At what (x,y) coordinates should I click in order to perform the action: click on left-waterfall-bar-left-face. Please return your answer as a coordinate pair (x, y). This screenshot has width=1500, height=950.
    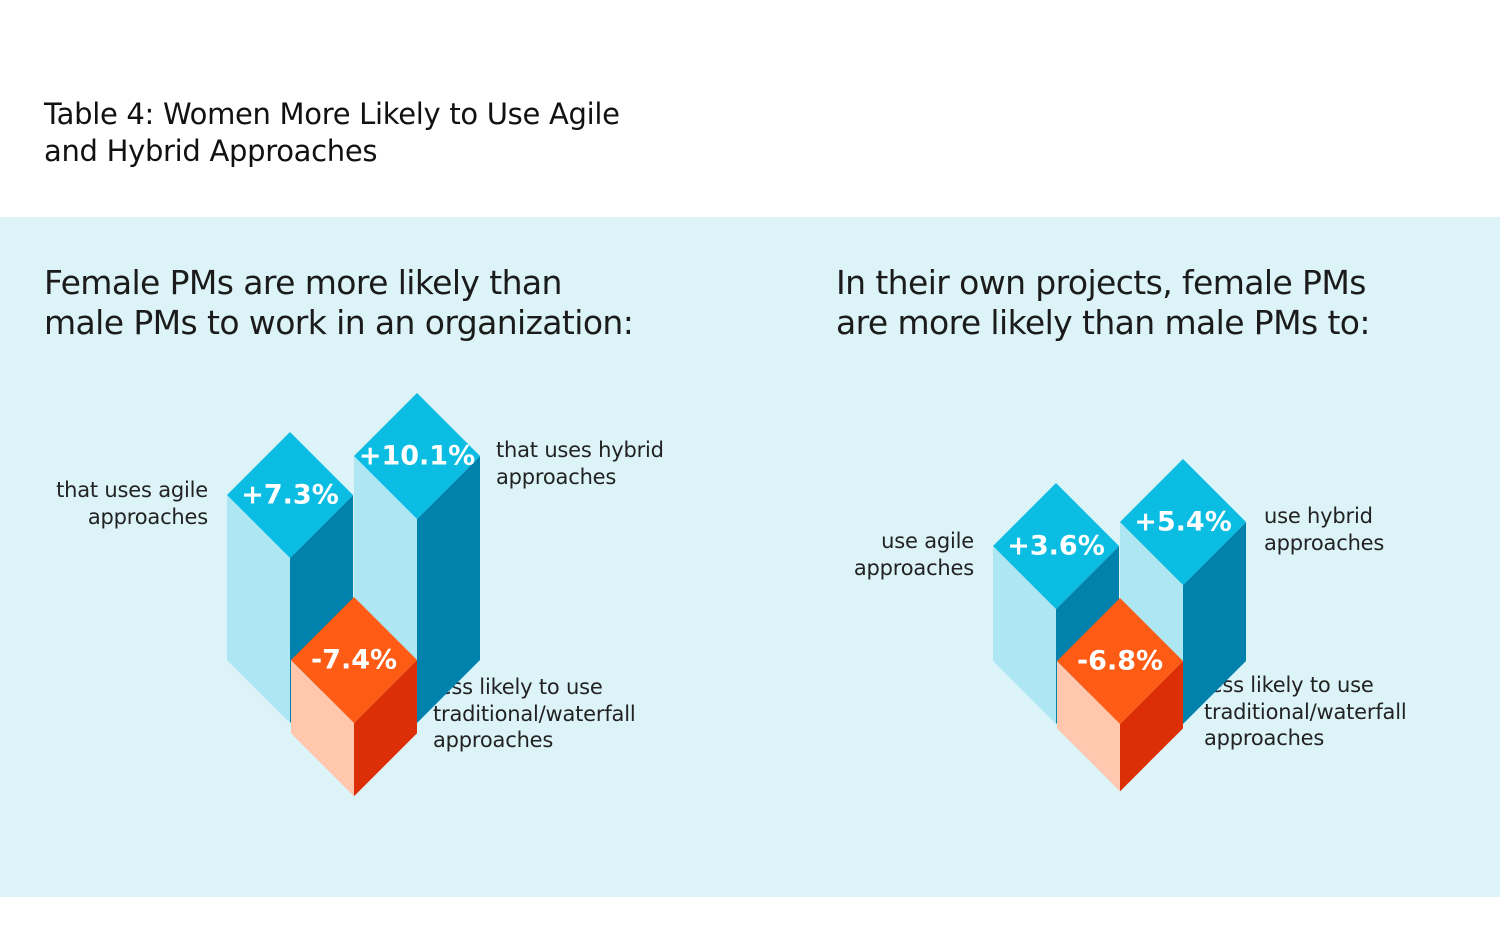
    Looking at the image, I should click on (322, 728).